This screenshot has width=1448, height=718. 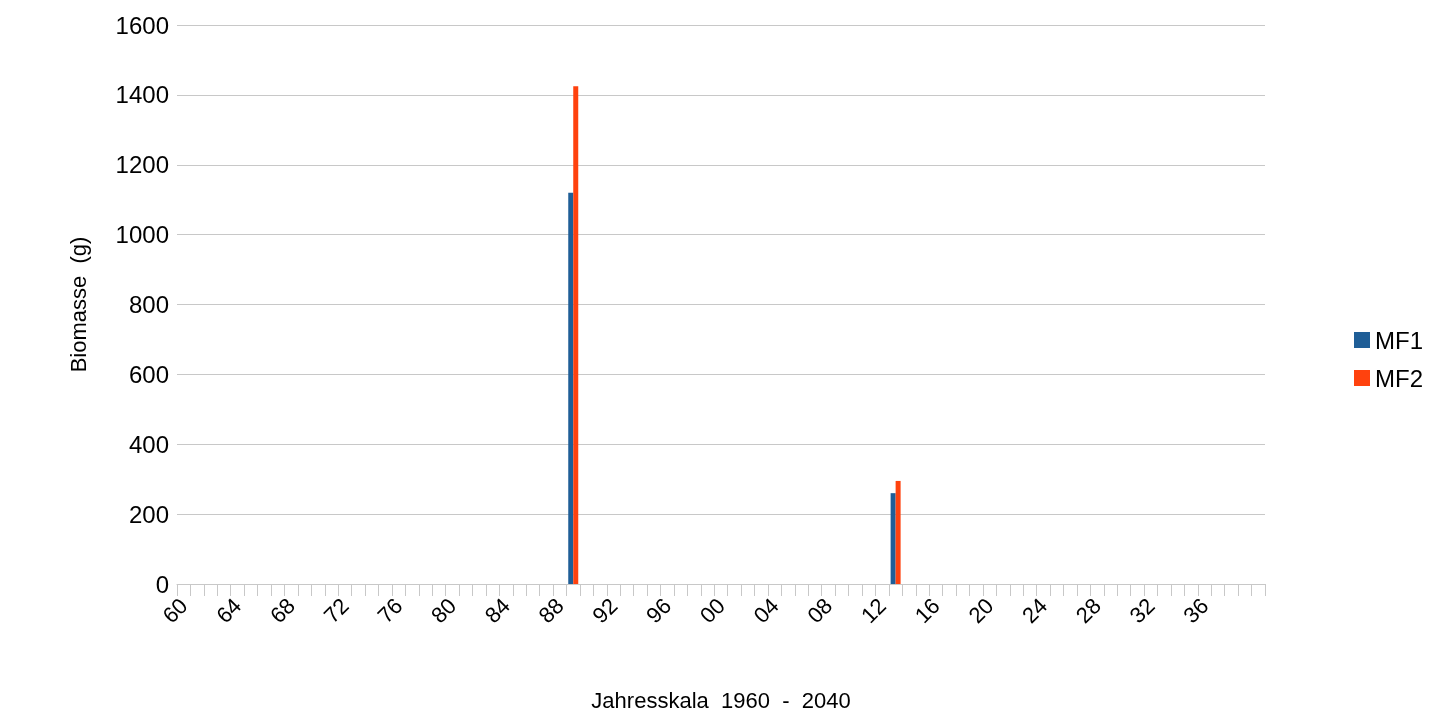 What do you see at coordinates (605, 611) in the screenshot?
I see `x-tick-label: 92` at bounding box center [605, 611].